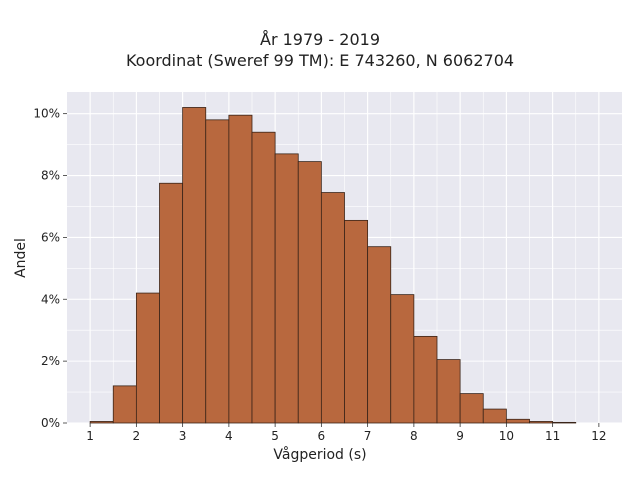 This screenshot has height=480, width=640. What do you see at coordinates (414, 436) in the screenshot?
I see `x-tick-label: 8` at bounding box center [414, 436].